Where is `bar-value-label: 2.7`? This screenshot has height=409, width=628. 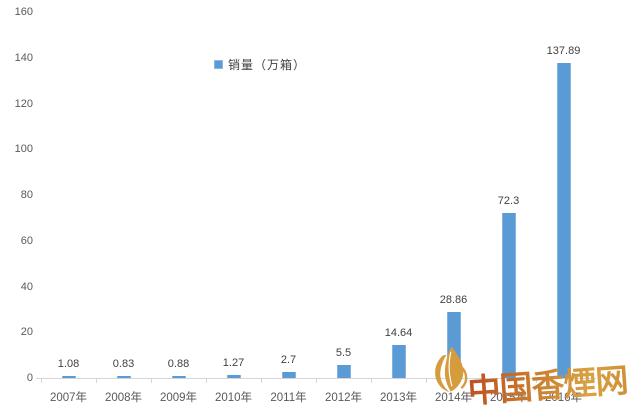 bar-value-label: 2.7 is located at coordinates (288, 359).